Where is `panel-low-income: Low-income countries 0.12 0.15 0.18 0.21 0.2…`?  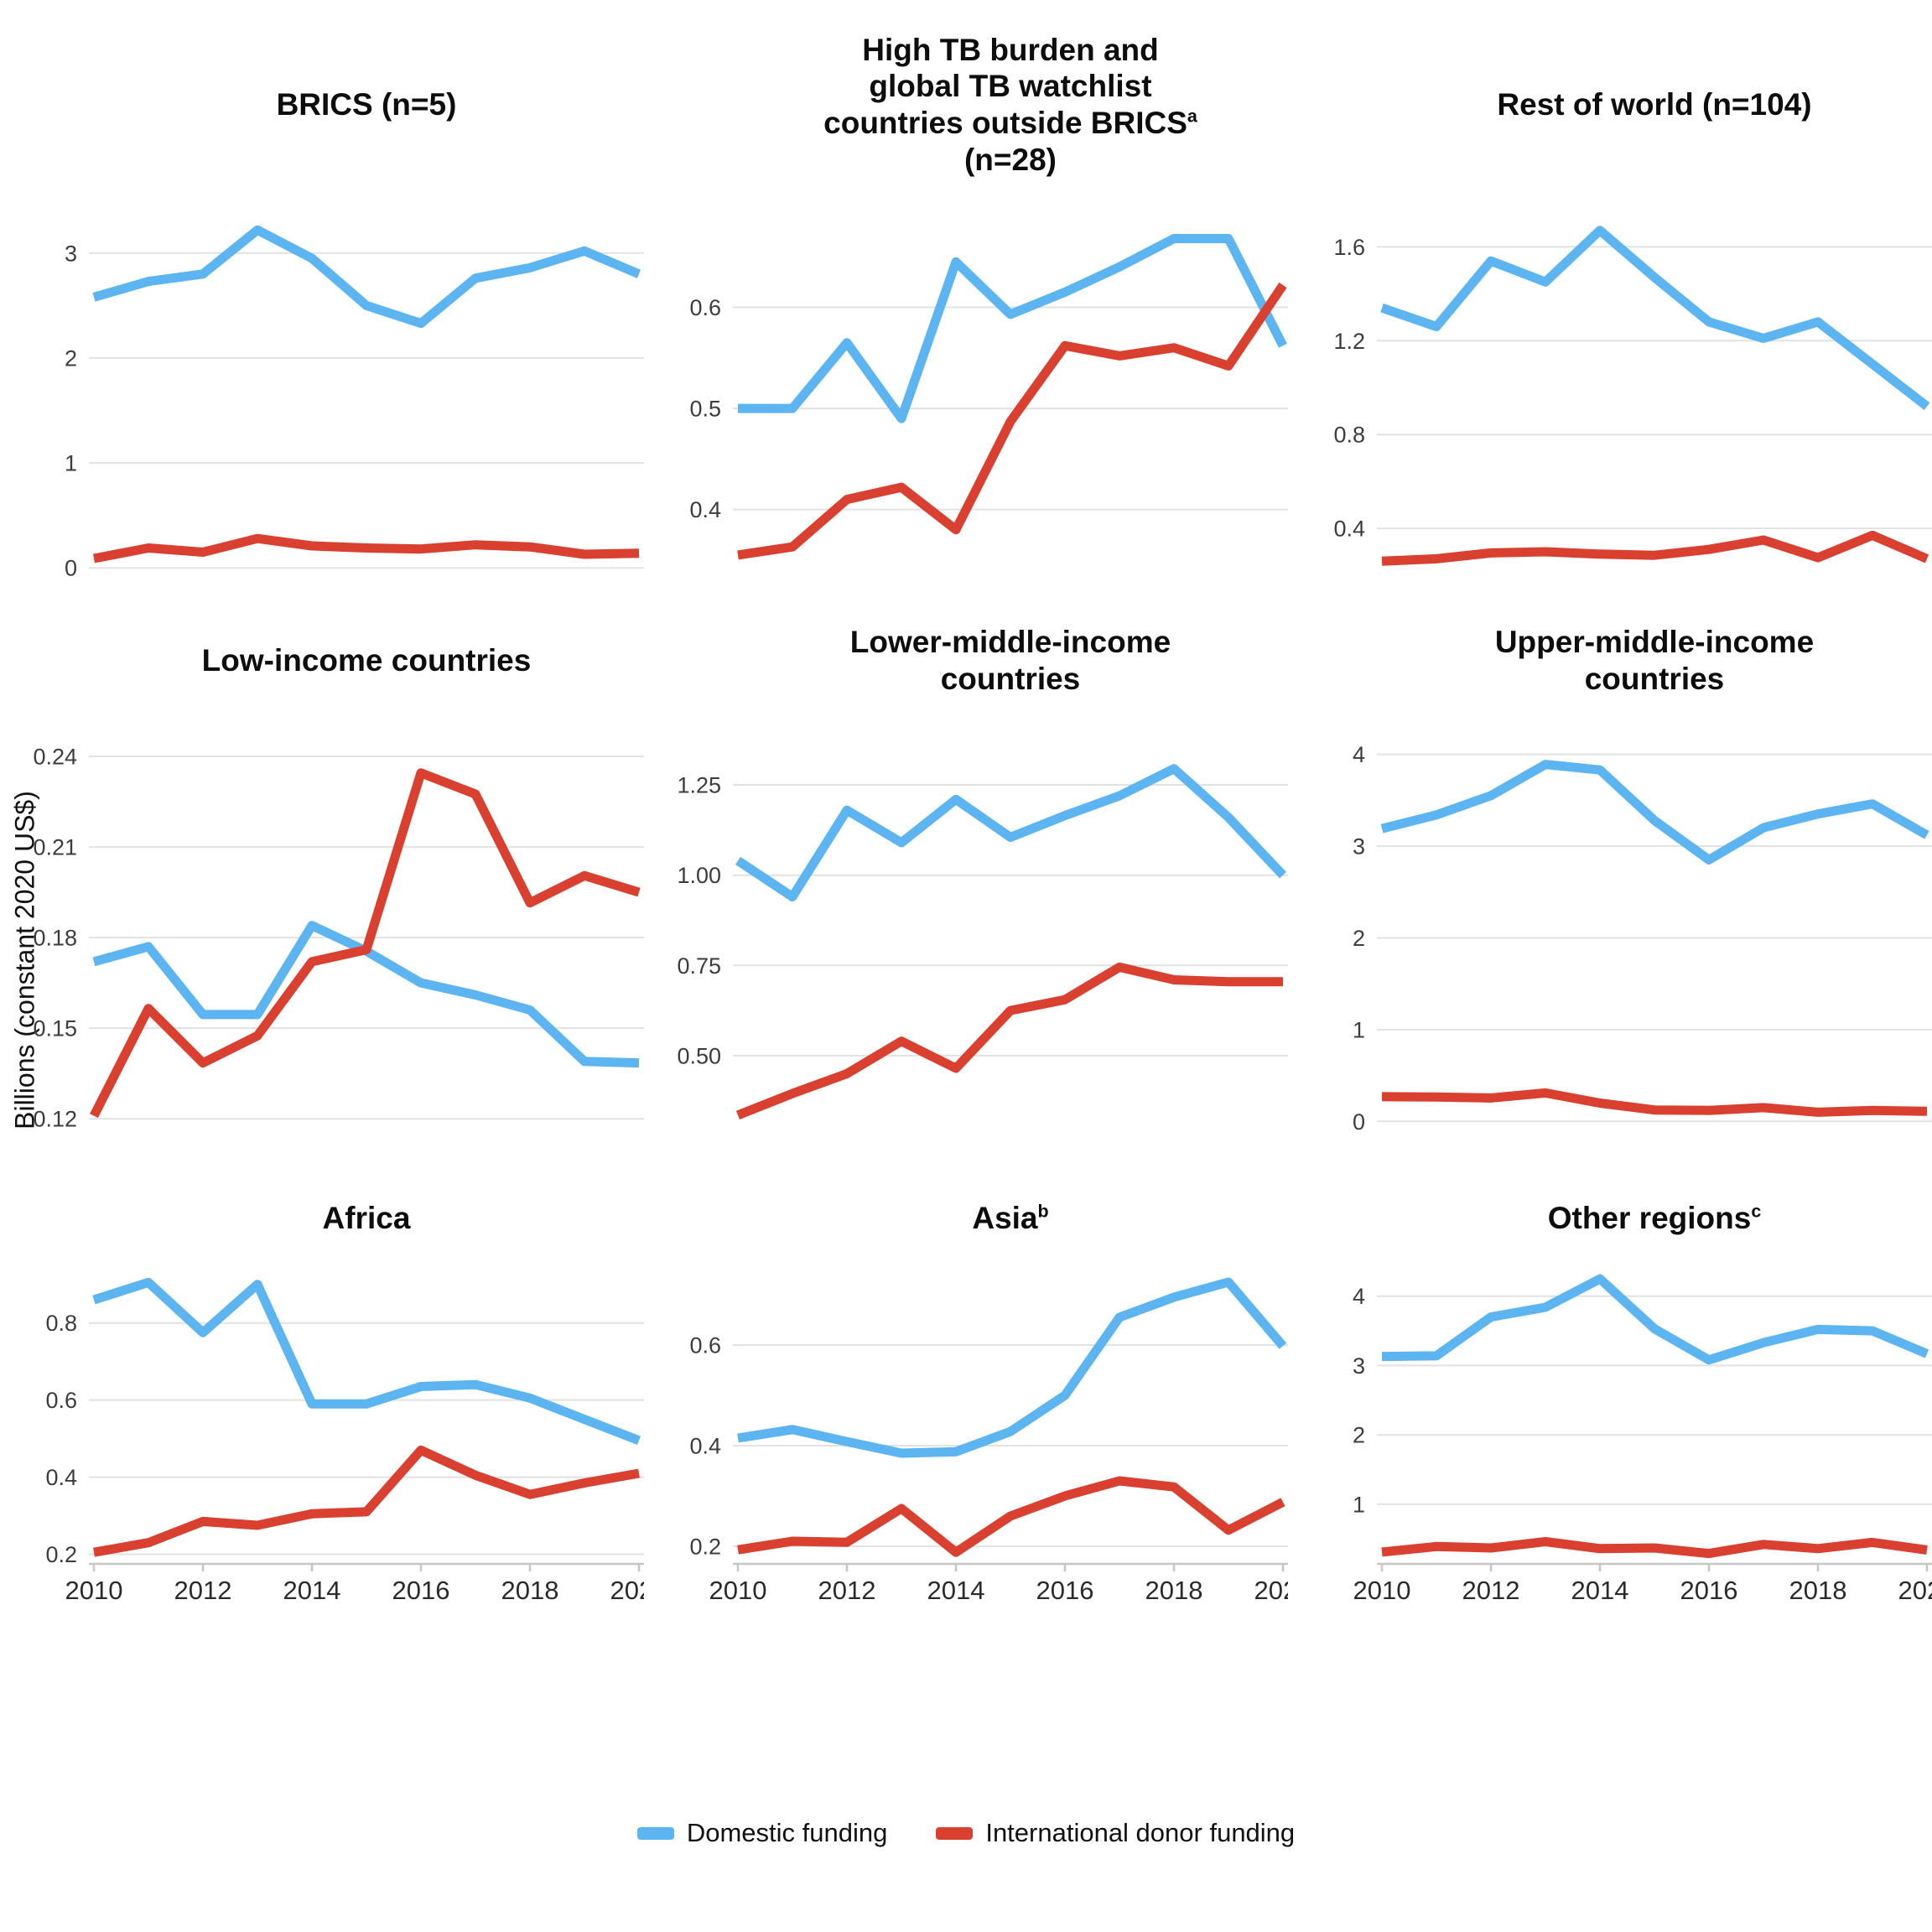 panel-low-income: Low-income countries 0.12 0.15 0.18 0.21 0.2… is located at coordinates (322, 855).